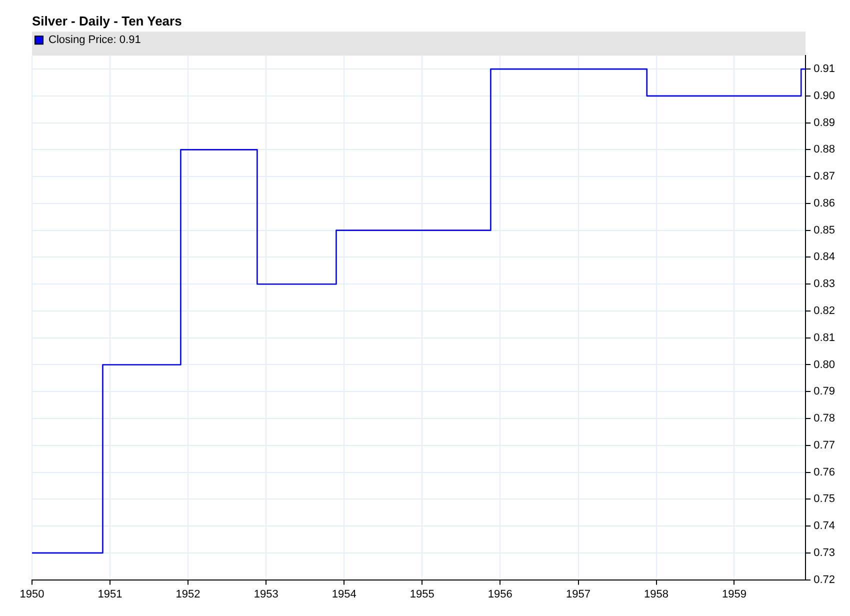 The image size is (850, 616). I want to click on y-tick-label: 0.76, so click(825, 472).